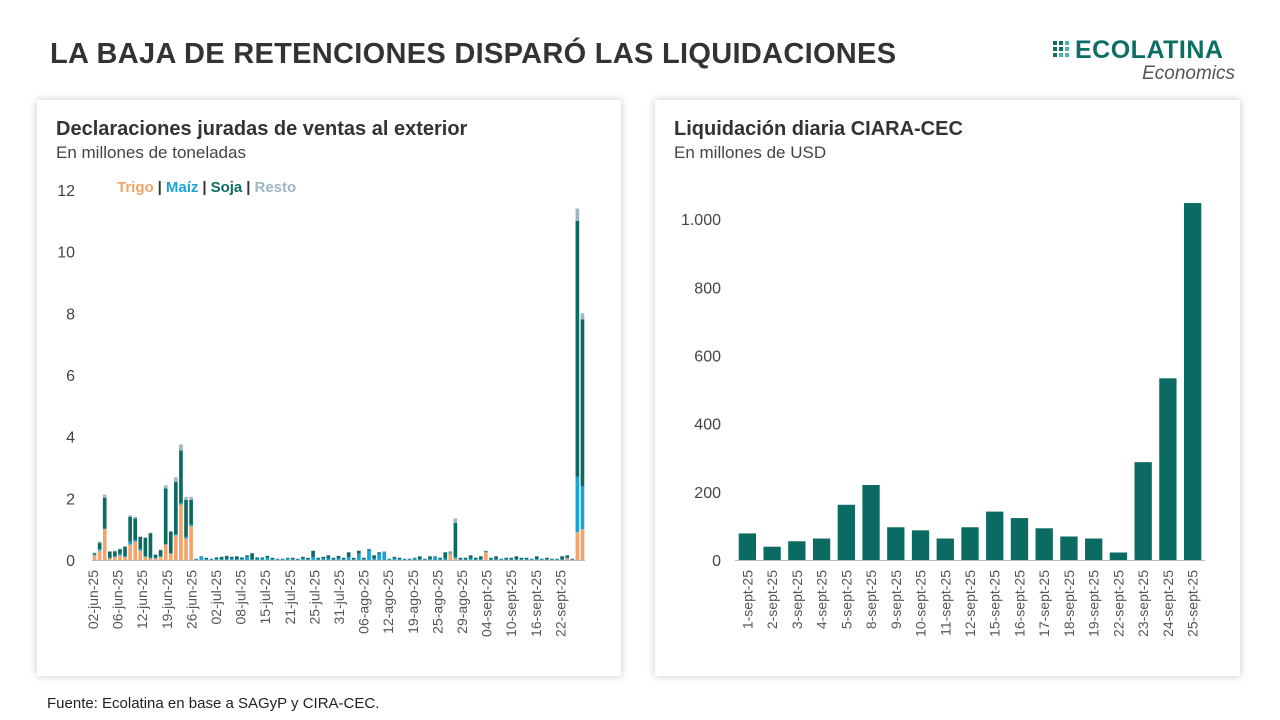 Image resolution: width=1280 pixels, height=720 pixels. What do you see at coordinates (66, 191) in the screenshot?
I see `y-tick-label: 12` at bounding box center [66, 191].